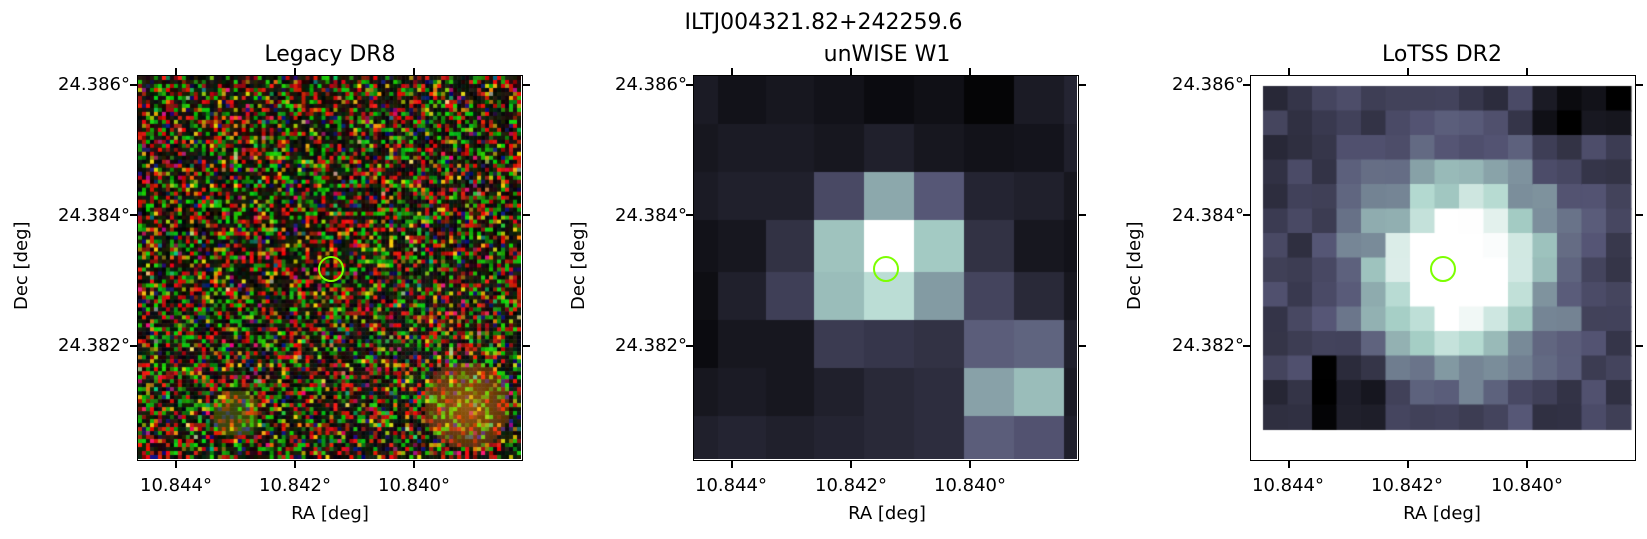  What do you see at coordinates (823, 22) in the screenshot?
I see `figure-title: ILTJ004321.82+242259.6` at bounding box center [823, 22].